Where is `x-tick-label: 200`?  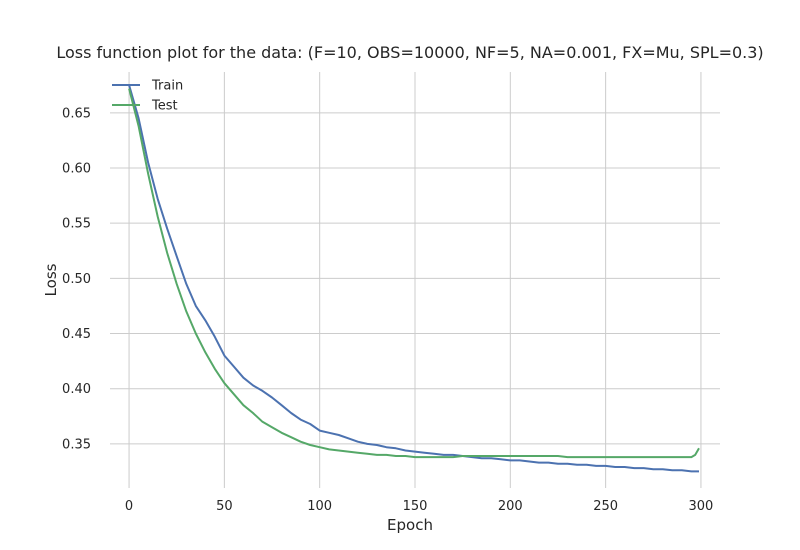 x-tick-label: 200 is located at coordinates (510, 506).